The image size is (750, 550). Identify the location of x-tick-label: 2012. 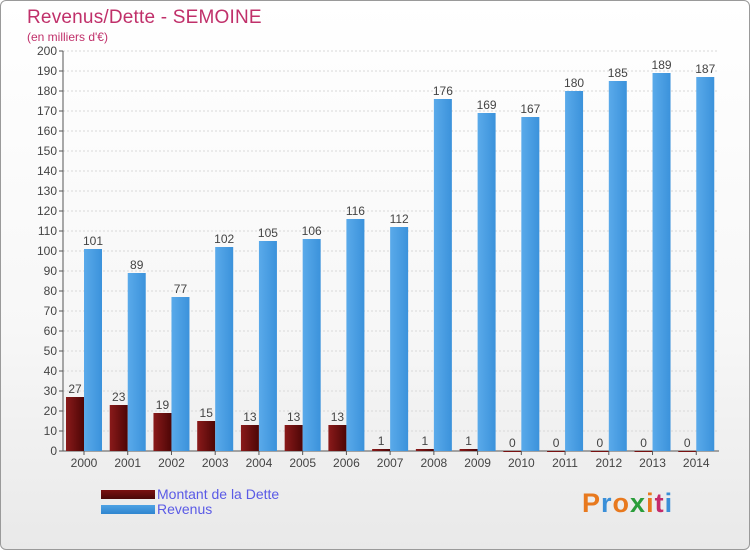
(608, 463).